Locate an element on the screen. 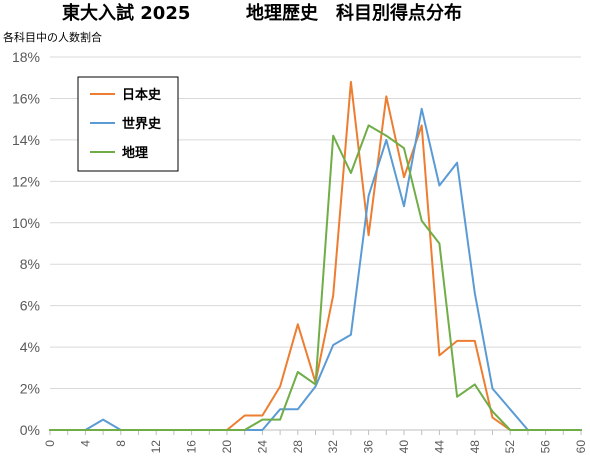 This screenshot has height=461, width=590. y-tick-label: 4% is located at coordinates (30, 347).